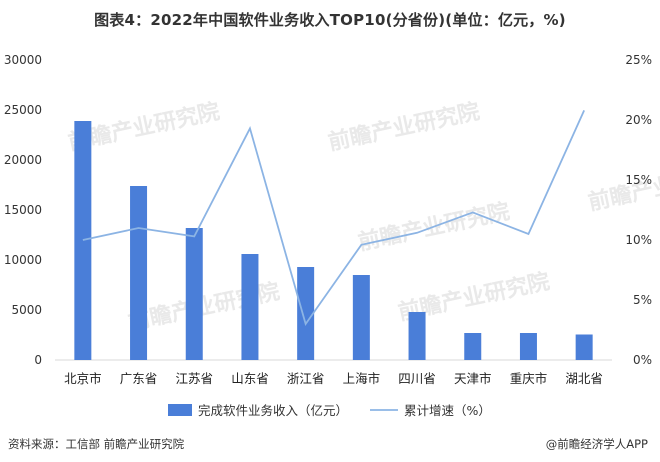  I want to click on right-tick-label: 20%, so click(638, 120).